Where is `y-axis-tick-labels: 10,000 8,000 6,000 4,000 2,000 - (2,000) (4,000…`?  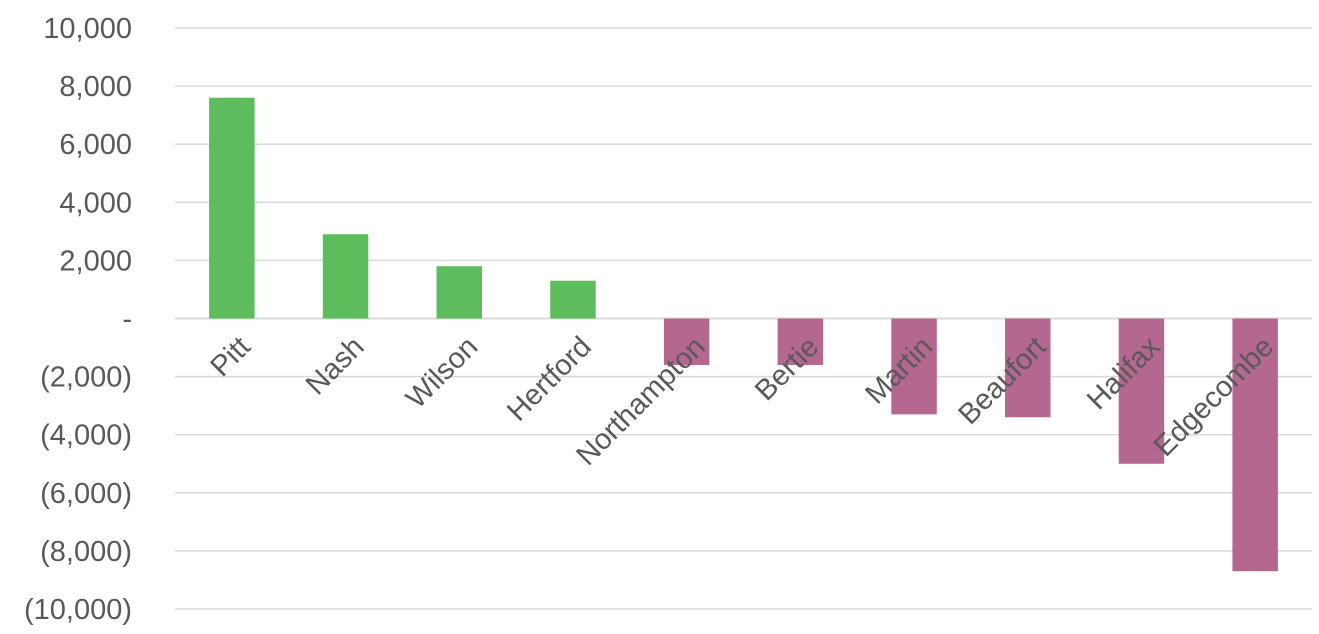
y-axis-tick-labels: 10,000 8,000 6,000 4,000 2,000 - (2,000) (4,000… is located at coordinates (78, 319).